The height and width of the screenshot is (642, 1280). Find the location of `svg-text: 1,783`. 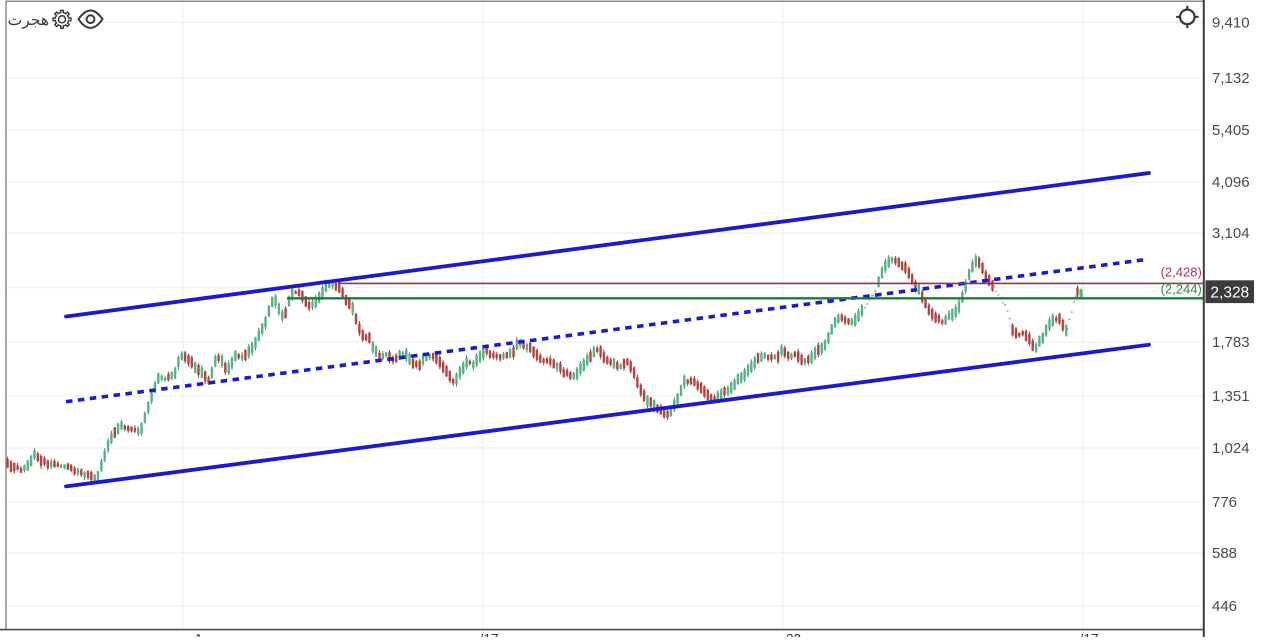

svg-text: 1,783 is located at coordinates (1231, 342).